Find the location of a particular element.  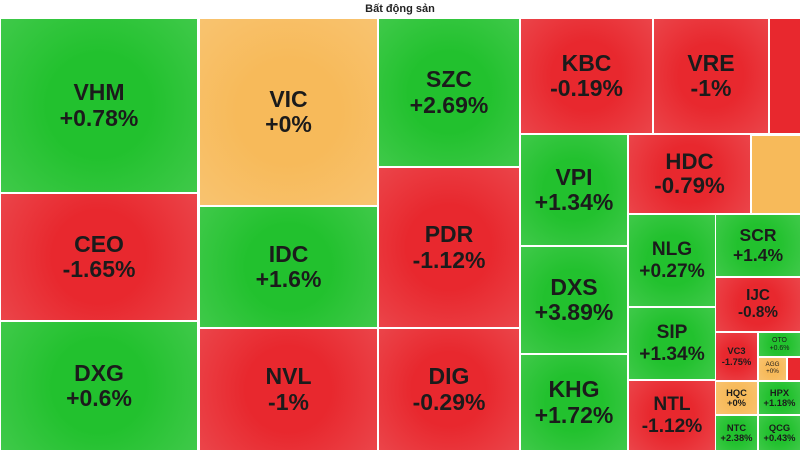

ticker: NLG is located at coordinates (672, 250).